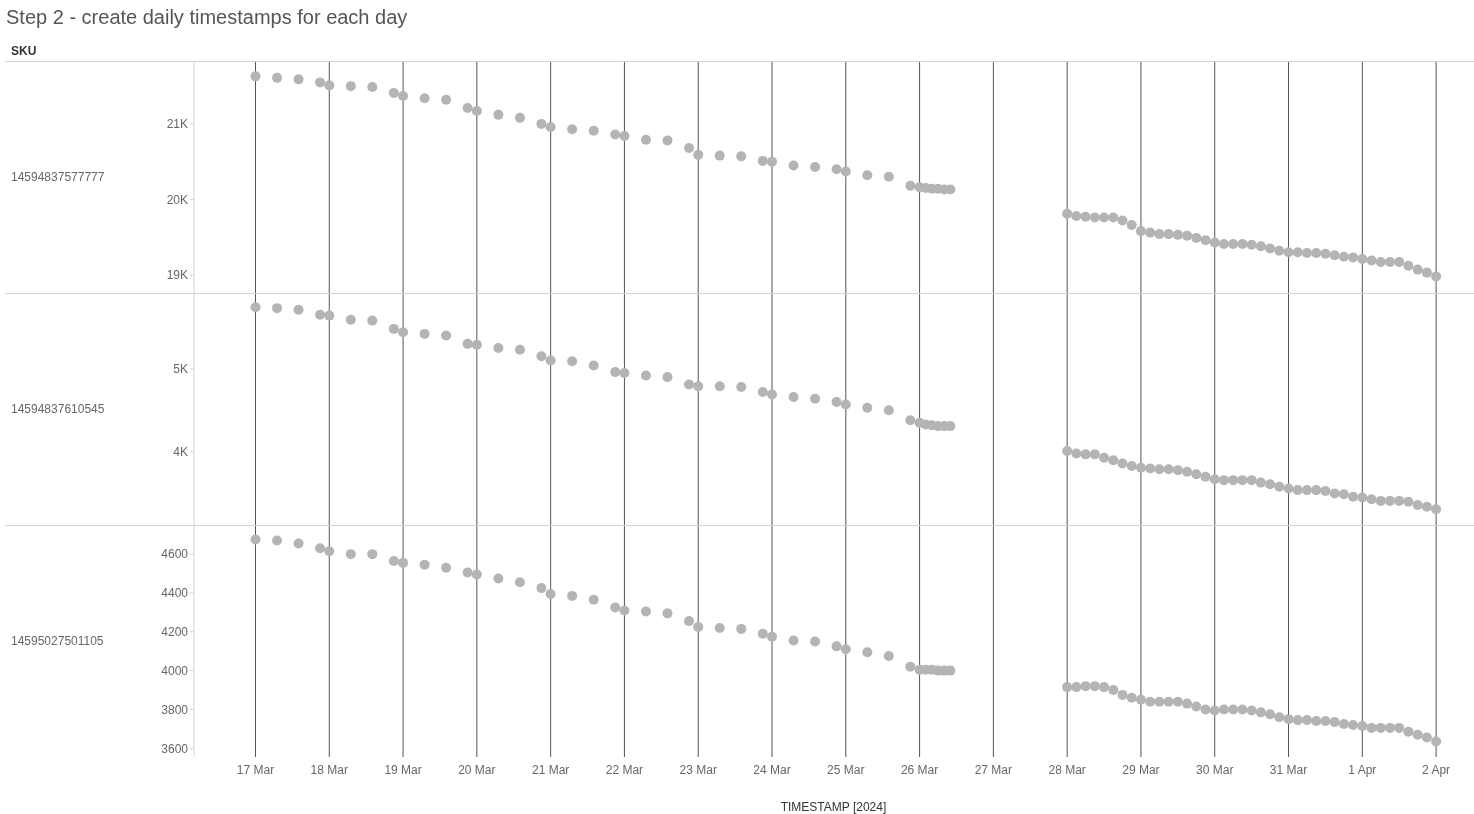 The image size is (1474, 814). I want to click on x-tick-label: 19 Mar, so click(403, 769).